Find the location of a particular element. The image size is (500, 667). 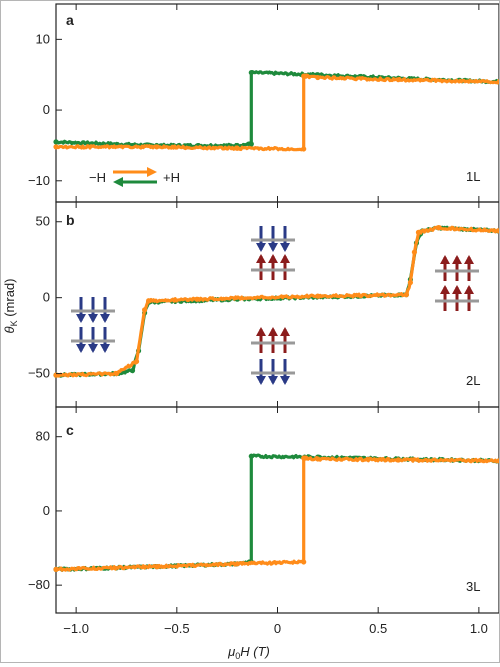

panel-c-layer-label: 3L is located at coordinates (473, 586).